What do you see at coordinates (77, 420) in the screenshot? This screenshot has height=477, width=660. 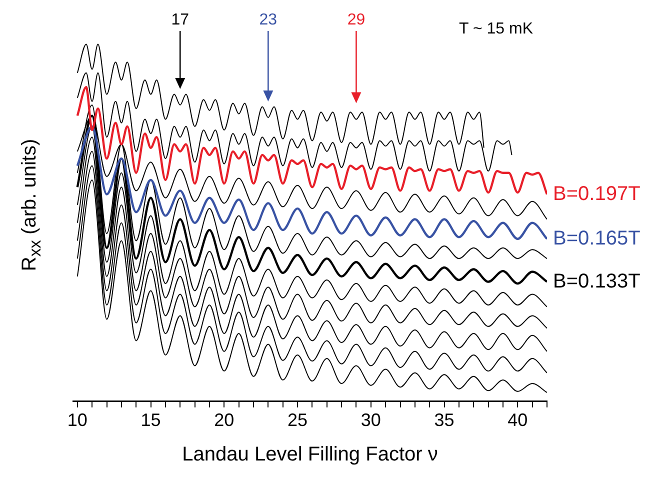 I see `x-tick-label: 10` at bounding box center [77, 420].